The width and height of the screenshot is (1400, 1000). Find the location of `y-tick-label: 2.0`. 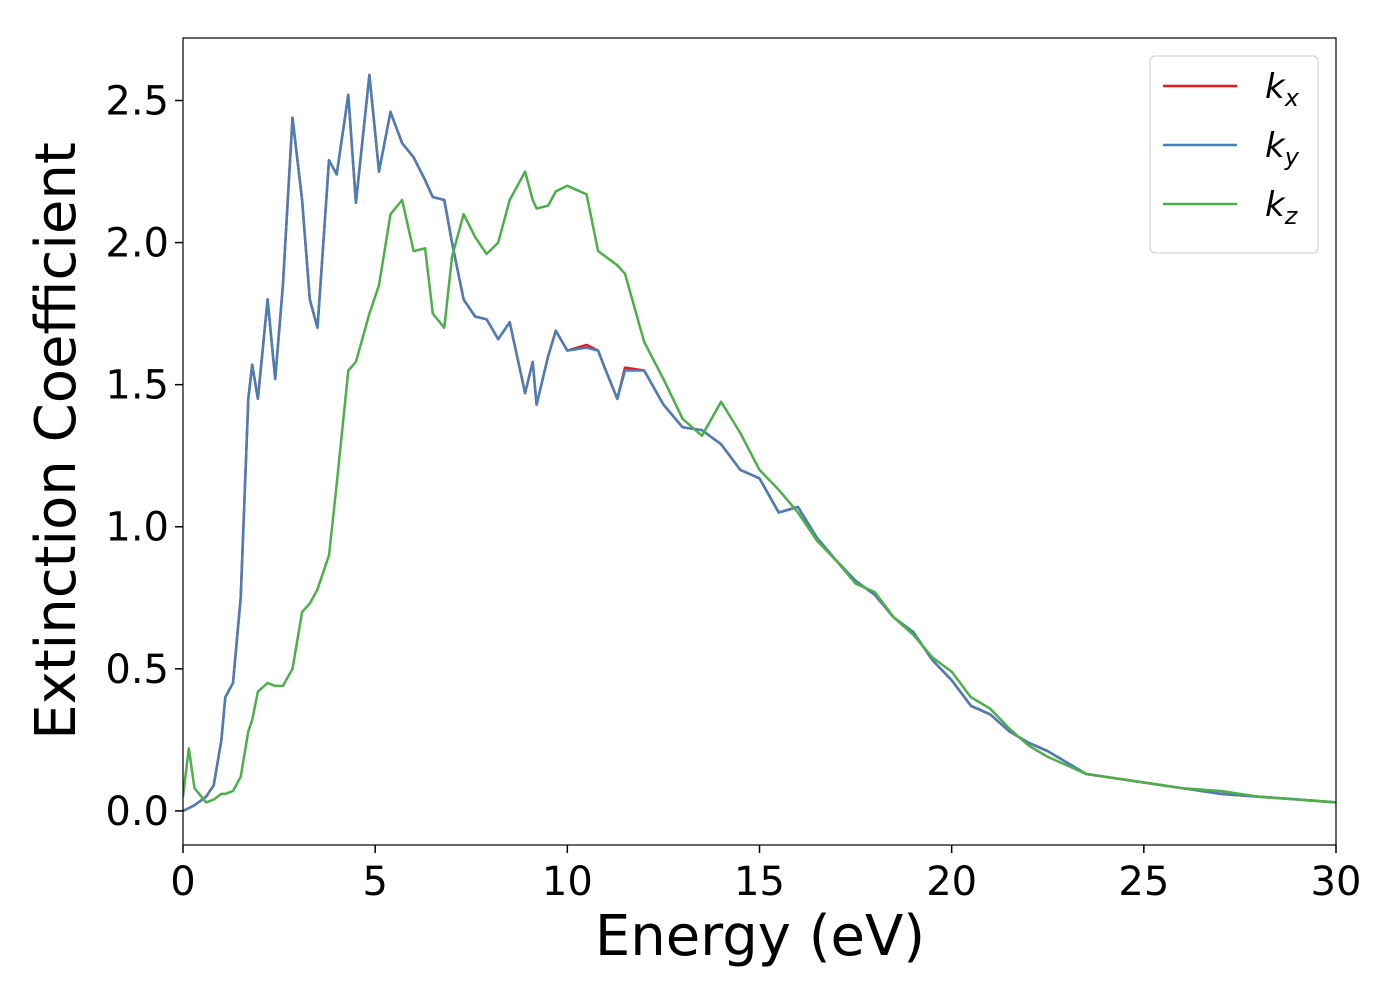

y-tick-label: 2.0 is located at coordinates (137, 244).